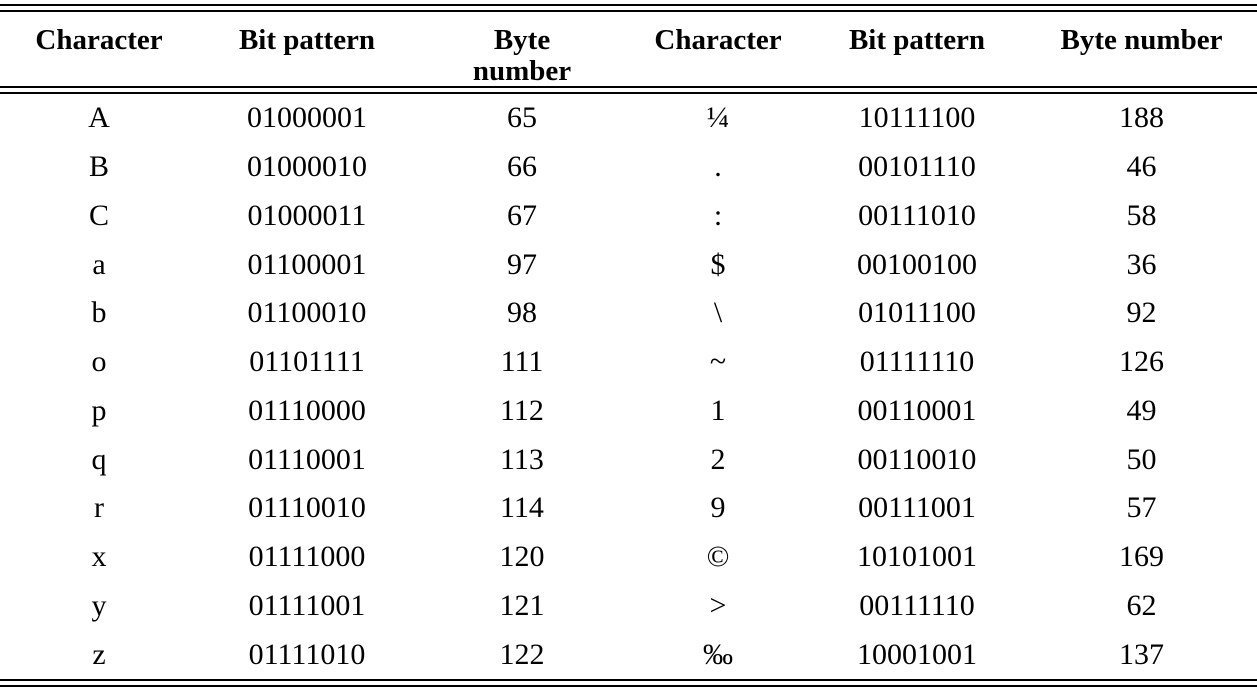 The height and width of the screenshot is (690, 1257). I want to click on header-character-left: Character, so click(99, 34).